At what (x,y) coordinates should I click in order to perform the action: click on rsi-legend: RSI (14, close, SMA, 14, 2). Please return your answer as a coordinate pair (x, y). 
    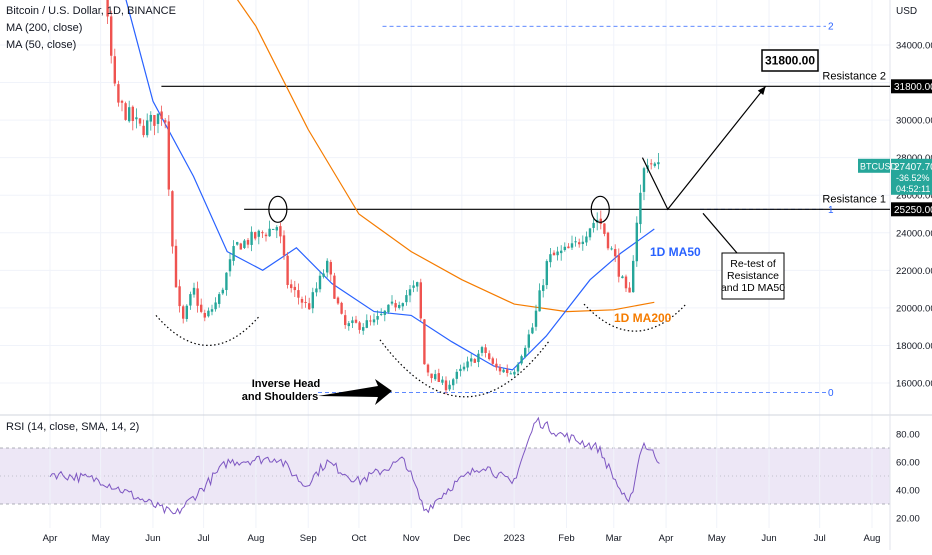
    Looking at the image, I should click on (73, 427).